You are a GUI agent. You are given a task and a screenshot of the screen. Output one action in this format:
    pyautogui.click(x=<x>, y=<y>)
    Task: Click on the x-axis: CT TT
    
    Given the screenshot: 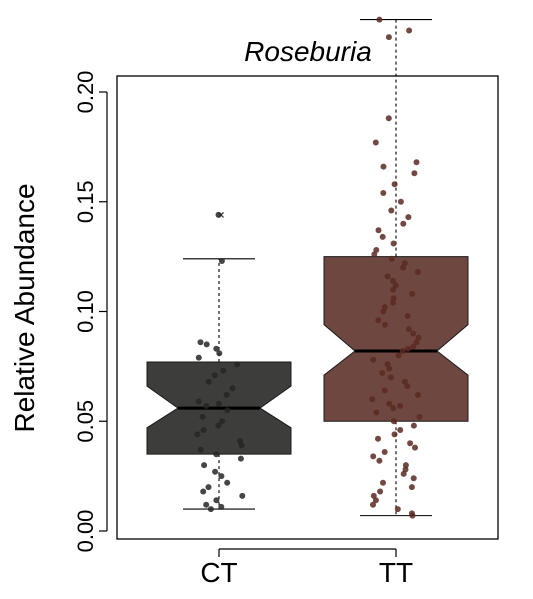 What is the action you would take?
    pyautogui.click(x=306, y=568)
    